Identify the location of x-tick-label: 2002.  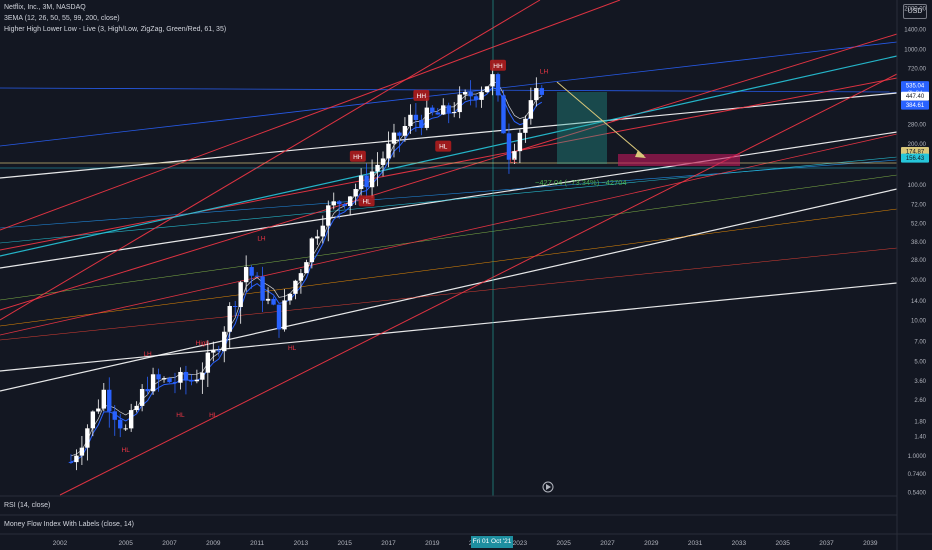
(60, 543).